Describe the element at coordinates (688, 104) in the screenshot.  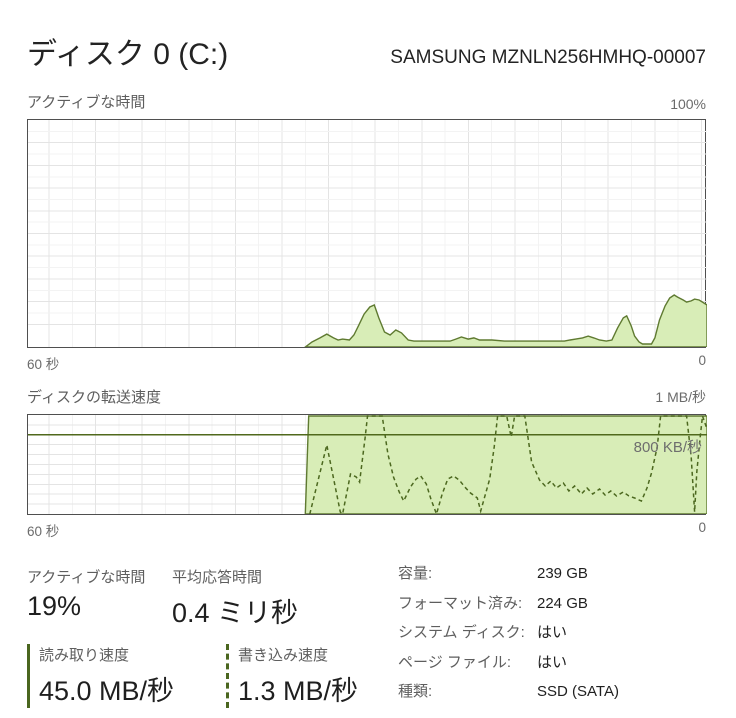
I see `active-chart-max-label: 100%` at that location.